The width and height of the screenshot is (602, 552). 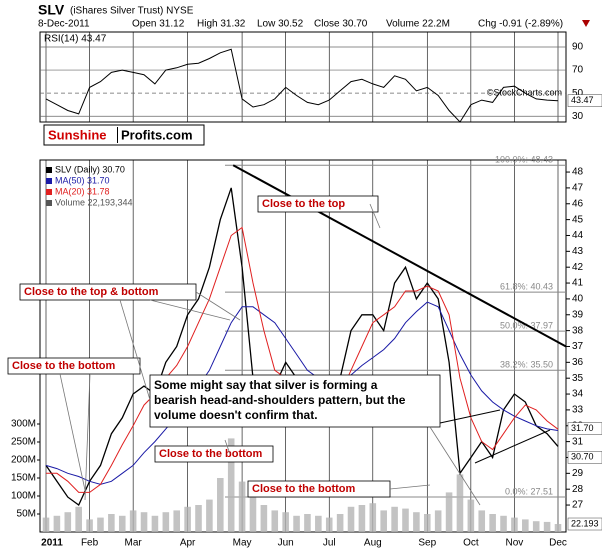 I want to click on y-tick-label: 36, so click(x=578, y=362).